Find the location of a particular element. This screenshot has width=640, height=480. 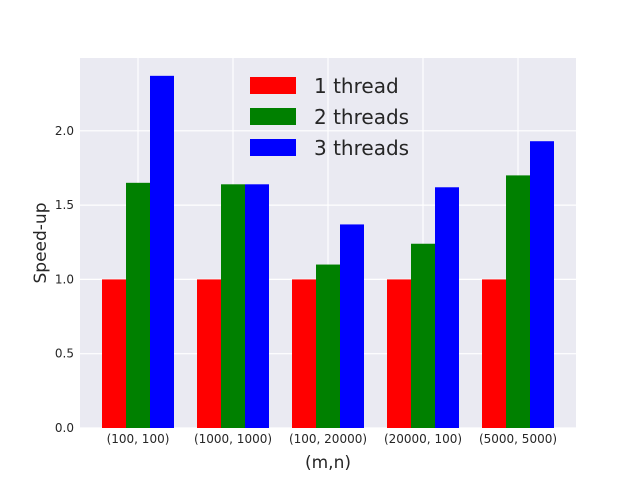

y-tick-labels: 0.0 0.5 1.0 1.5 2.0 is located at coordinates (64, 279).